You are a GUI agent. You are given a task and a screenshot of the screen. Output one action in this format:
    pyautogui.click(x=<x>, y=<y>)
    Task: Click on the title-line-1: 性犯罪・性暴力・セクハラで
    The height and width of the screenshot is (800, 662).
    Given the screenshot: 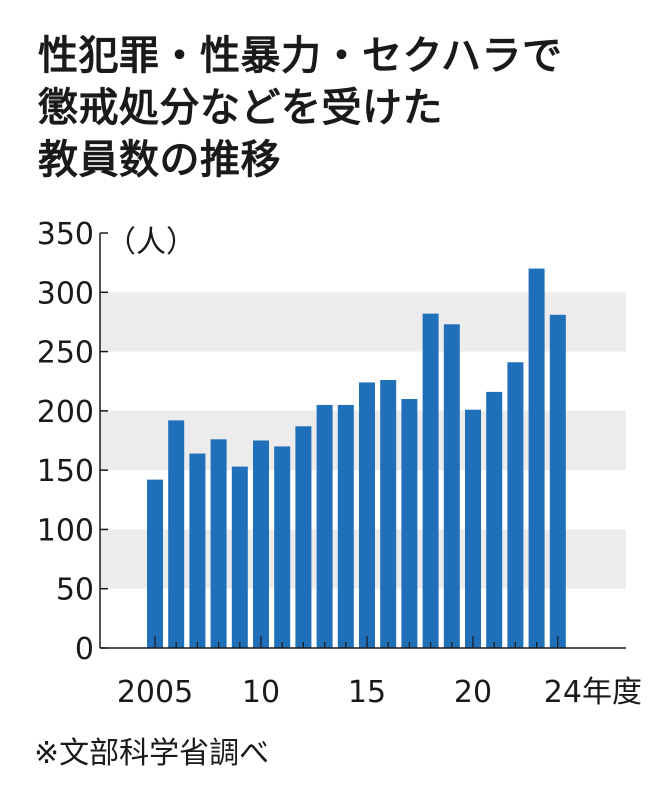 What is the action you would take?
    pyautogui.click(x=300, y=56)
    